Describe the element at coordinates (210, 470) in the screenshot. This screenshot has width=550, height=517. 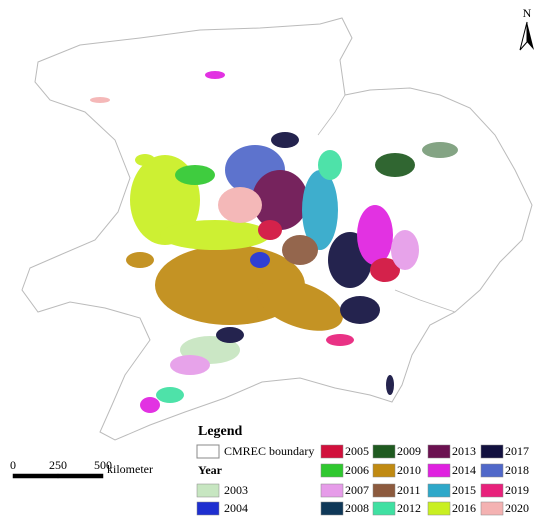
I see `year-heading: Year` at that location.